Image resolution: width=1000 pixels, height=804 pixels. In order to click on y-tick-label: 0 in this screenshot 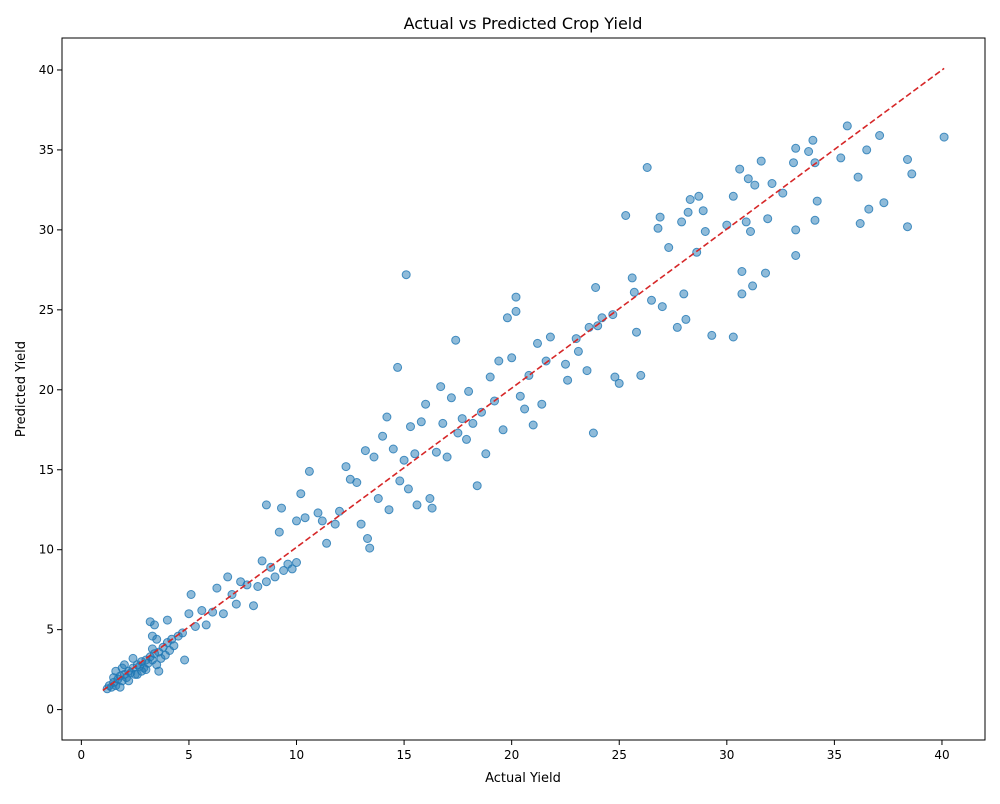, I will do `click(50, 710)`.